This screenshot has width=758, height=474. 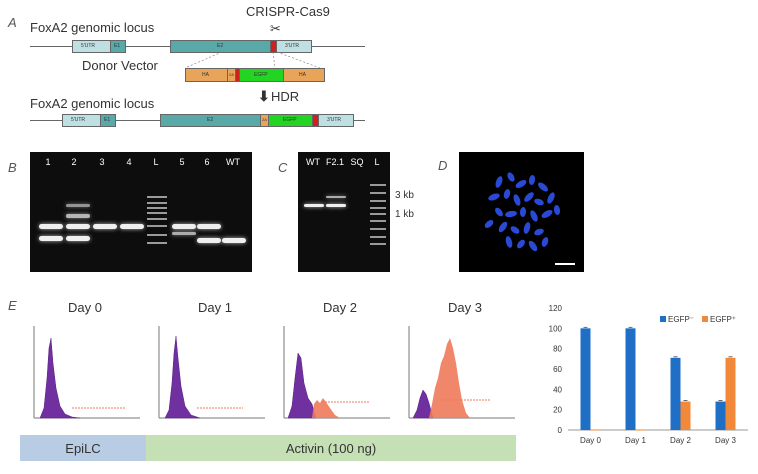 What do you see at coordinates (85, 307) in the screenshot?
I see `day-0-label: Day 0` at bounding box center [85, 307].